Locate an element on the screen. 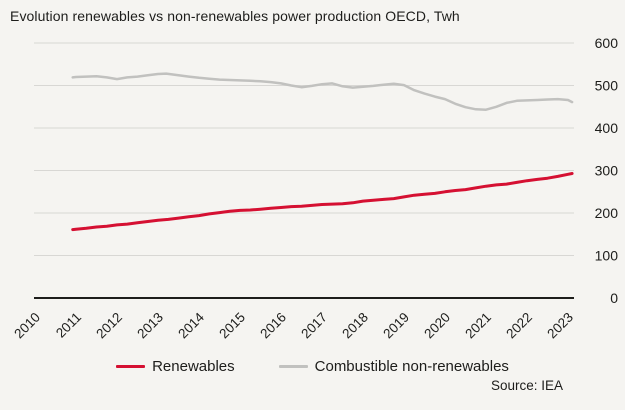  y-tick-label: 0 is located at coordinates (614, 298).